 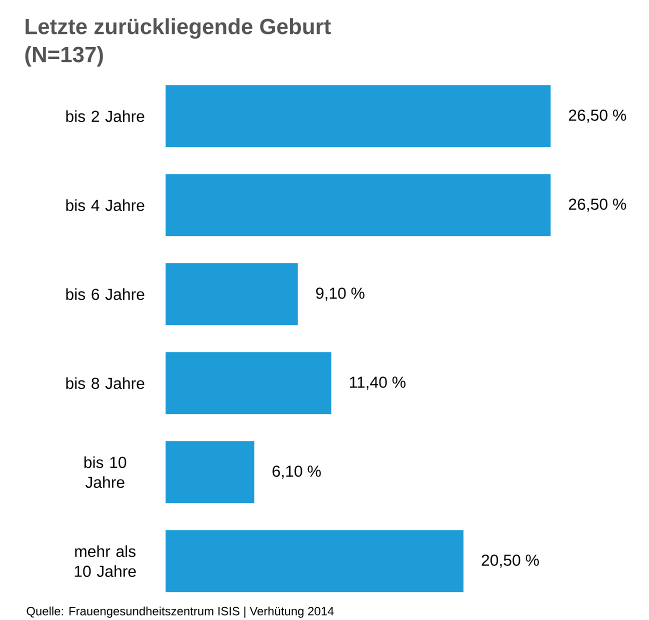 I want to click on data-label: 20,50 %, so click(x=510, y=561).